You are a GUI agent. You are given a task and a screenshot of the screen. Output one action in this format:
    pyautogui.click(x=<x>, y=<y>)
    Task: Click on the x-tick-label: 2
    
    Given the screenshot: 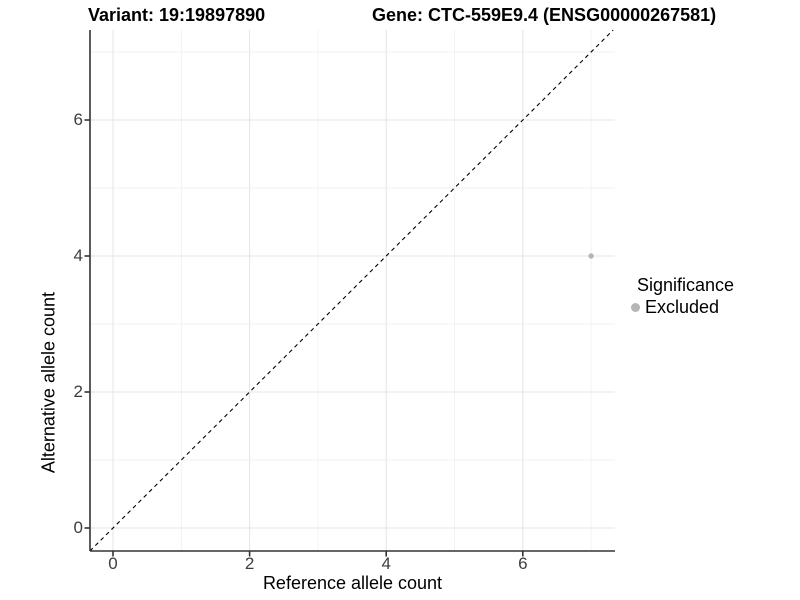 What is the action you would take?
    pyautogui.click(x=249, y=563)
    